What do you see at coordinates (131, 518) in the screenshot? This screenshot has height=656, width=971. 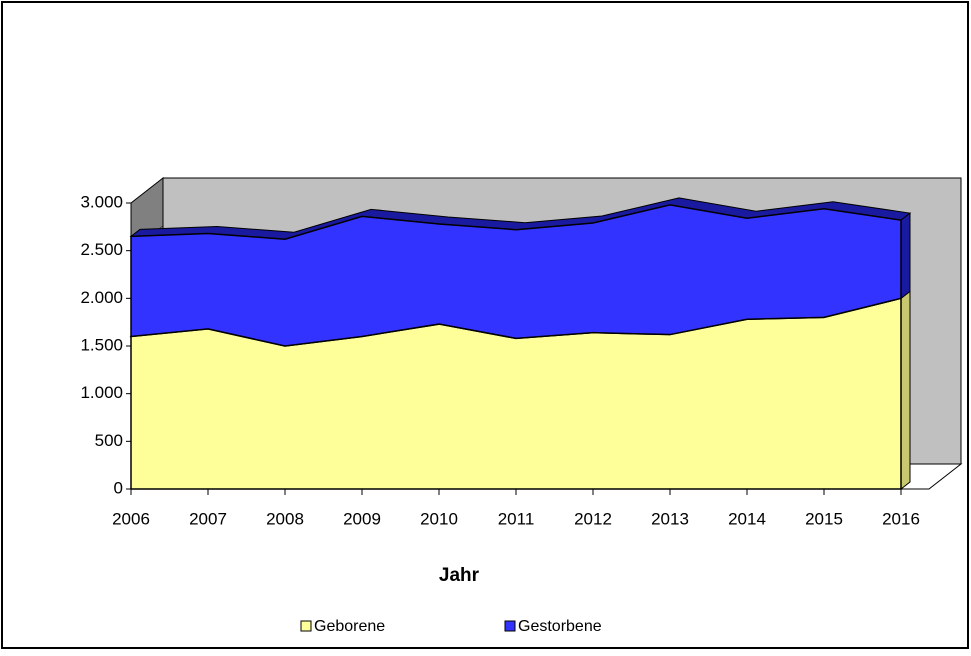 I see `x-tick-label: 2006` at bounding box center [131, 518].